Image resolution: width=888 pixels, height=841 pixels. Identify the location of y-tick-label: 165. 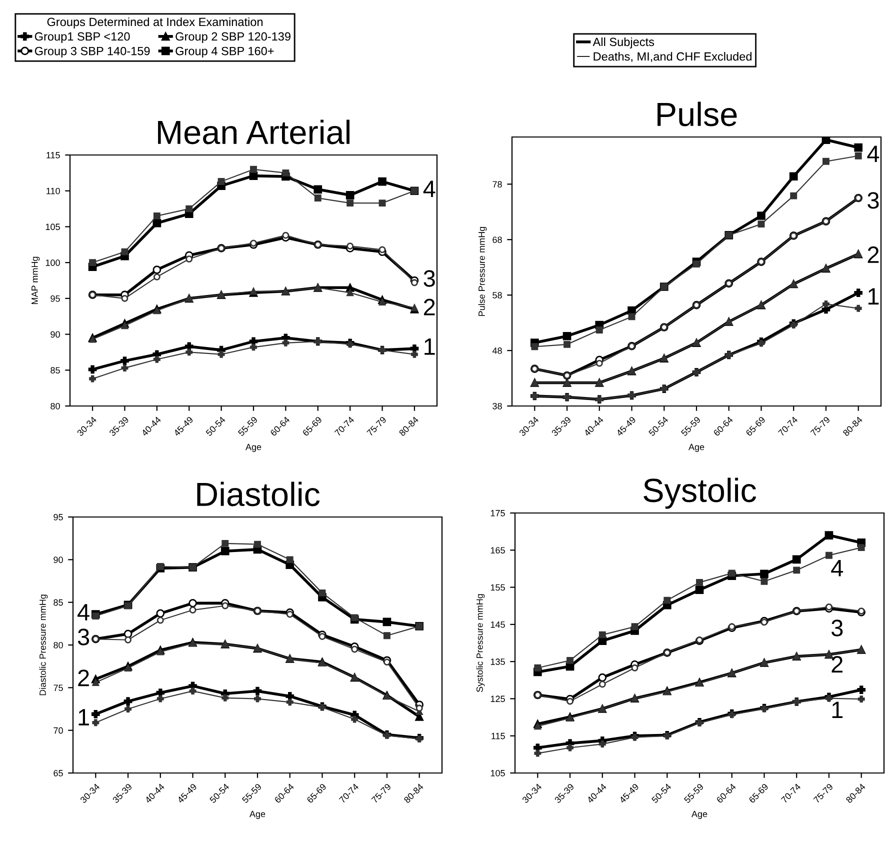
(497, 550).